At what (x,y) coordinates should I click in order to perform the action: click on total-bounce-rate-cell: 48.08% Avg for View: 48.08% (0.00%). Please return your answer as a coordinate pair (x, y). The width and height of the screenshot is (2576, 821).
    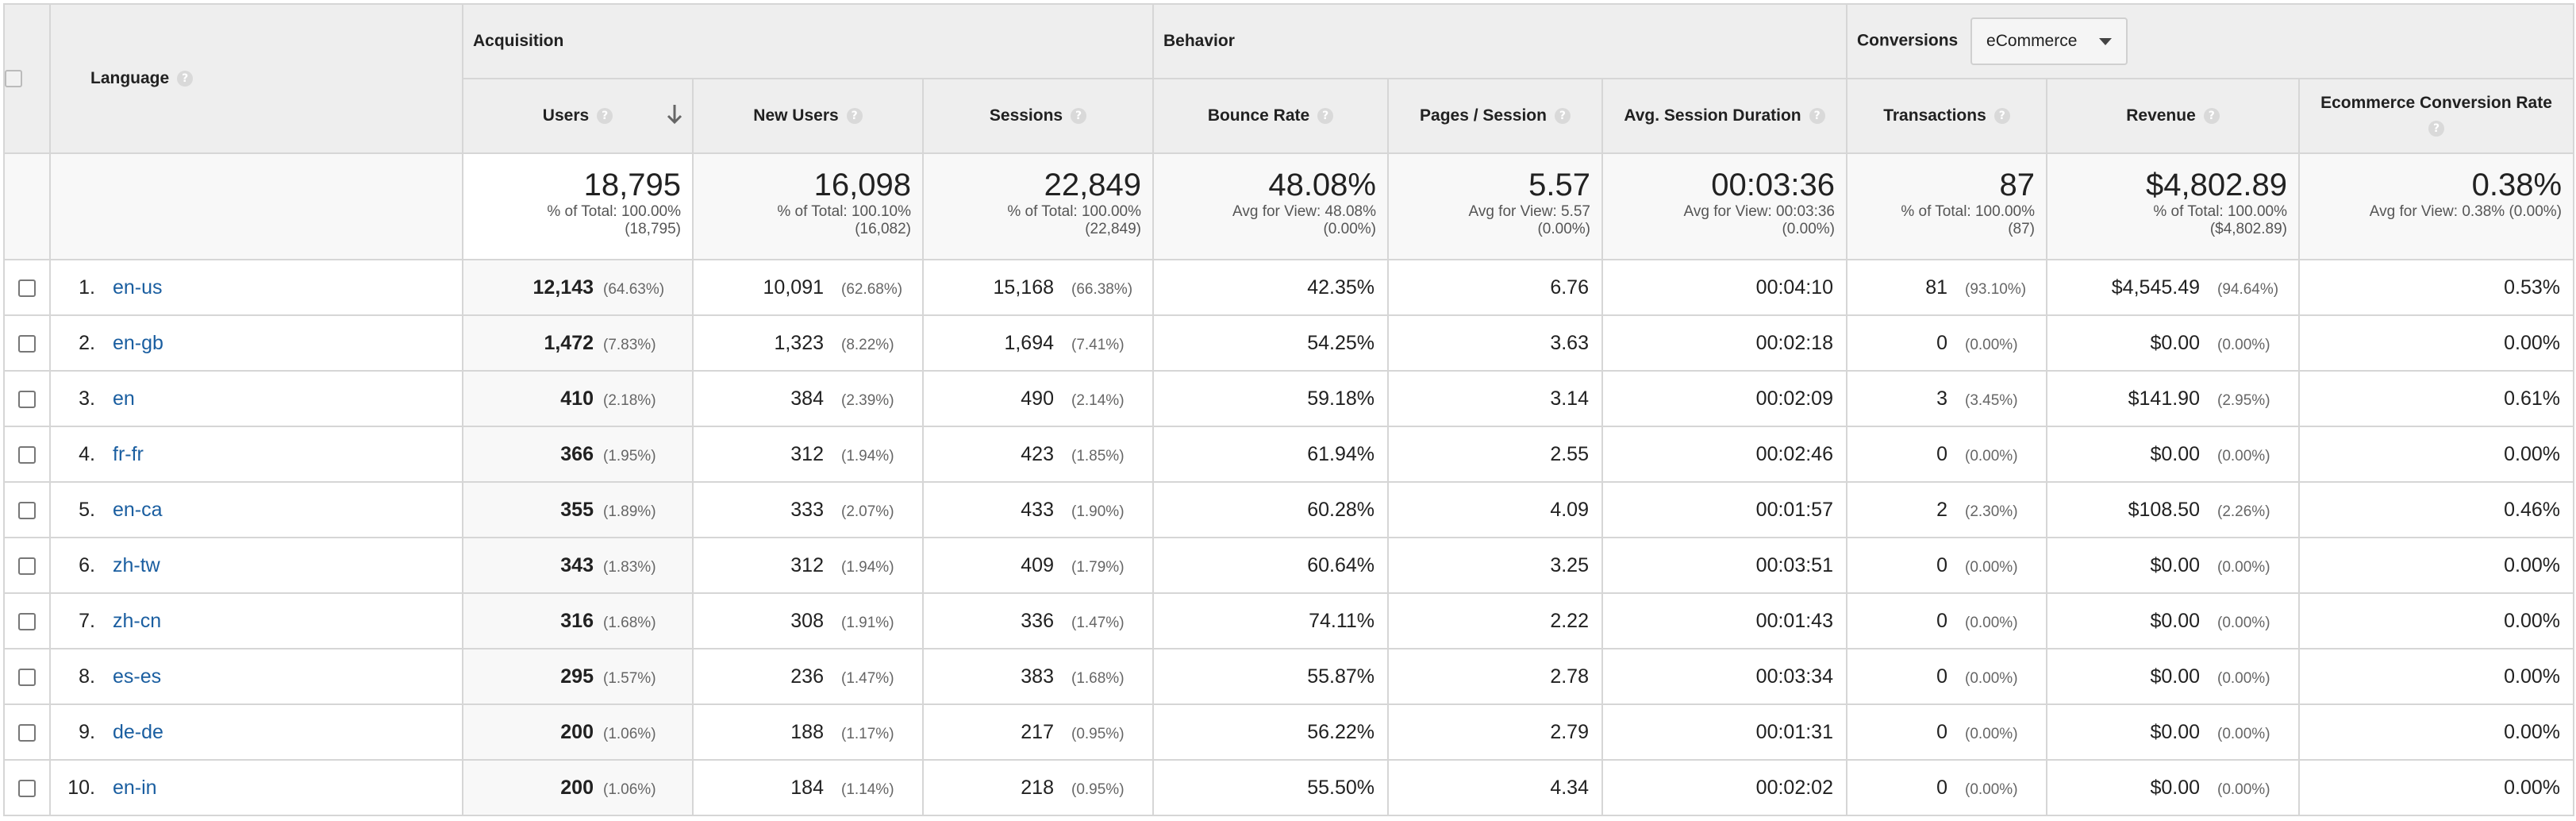
    Looking at the image, I should click on (1270, 206).